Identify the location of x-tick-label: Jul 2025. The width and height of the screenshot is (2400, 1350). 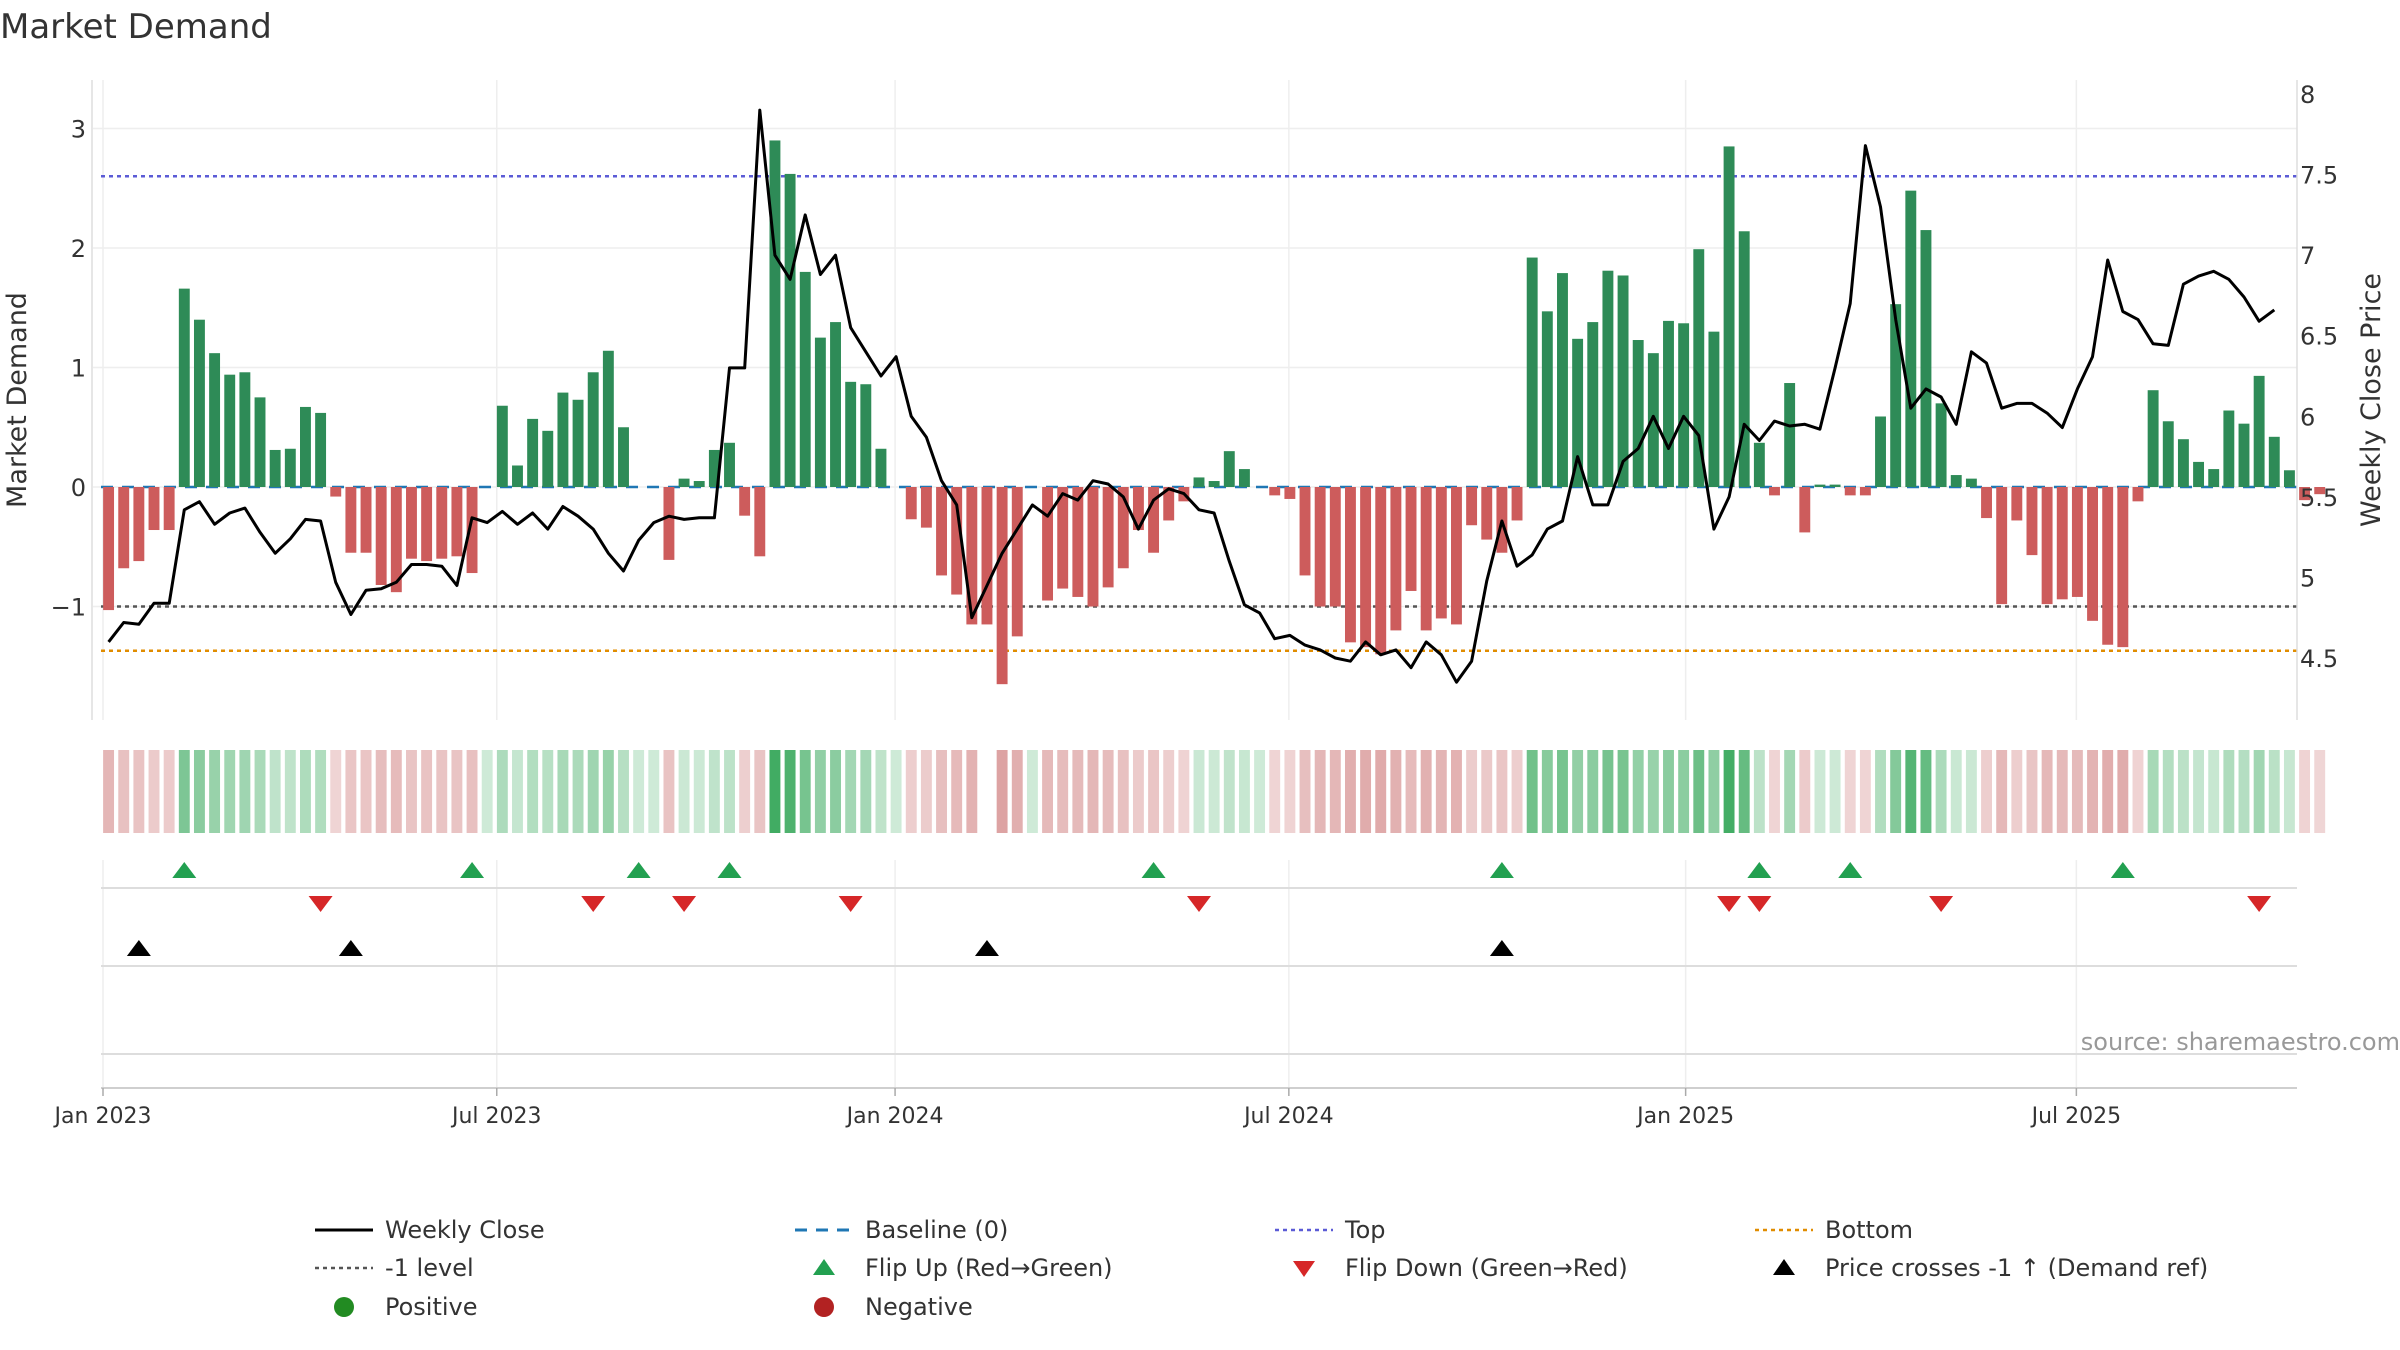
(2076, 1116).